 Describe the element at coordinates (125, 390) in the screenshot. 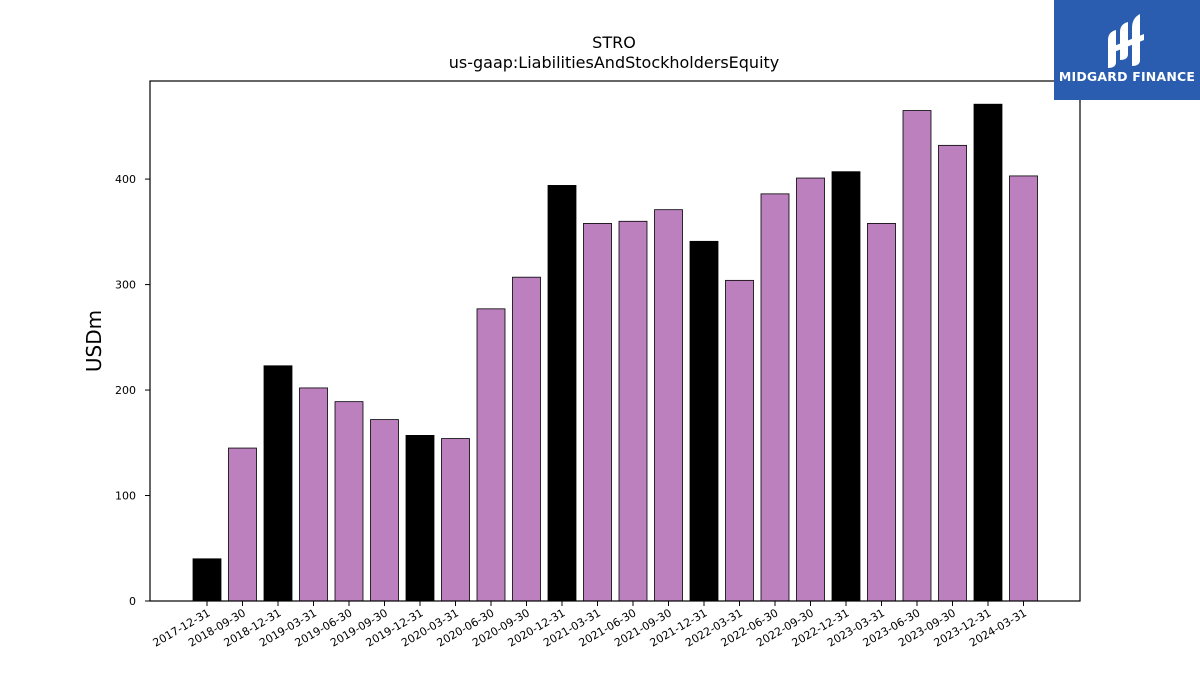

I see `y-tick-label: 200` at that location.